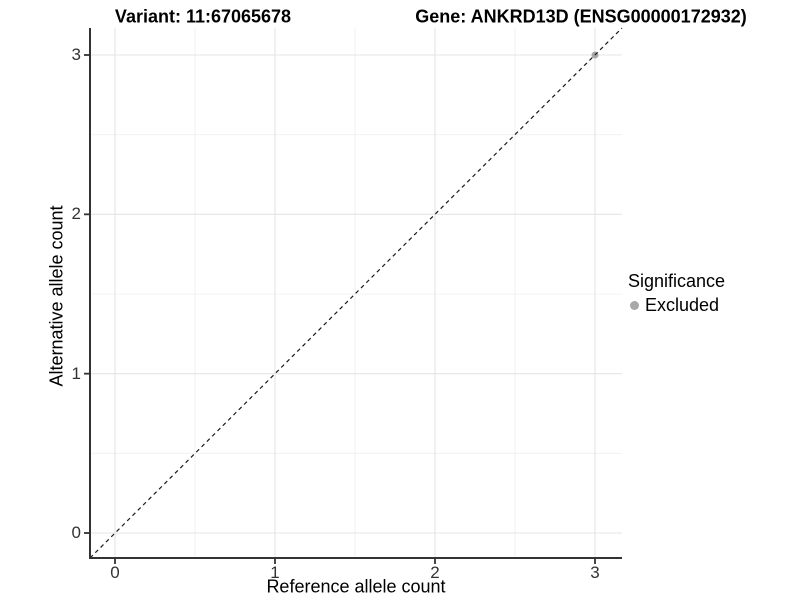 This screenshot has width=800, height=600. I want to click on legend-key-dot, so click(634, 305).